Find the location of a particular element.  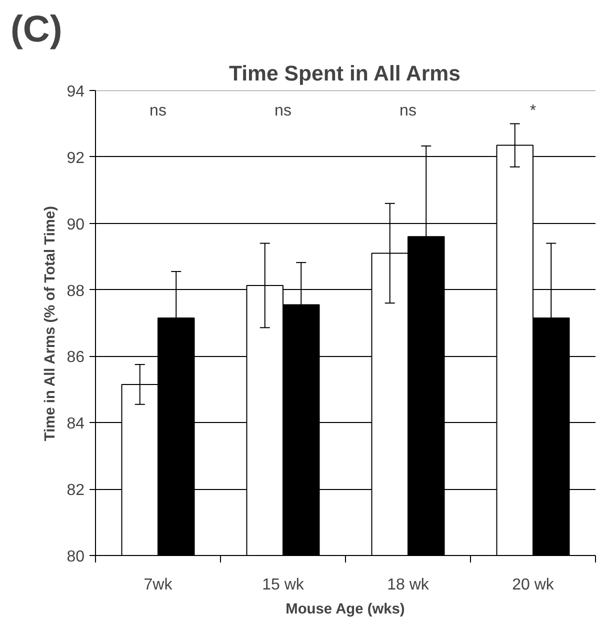

y-tick-label: 90 is located at coordinates (75, 225).